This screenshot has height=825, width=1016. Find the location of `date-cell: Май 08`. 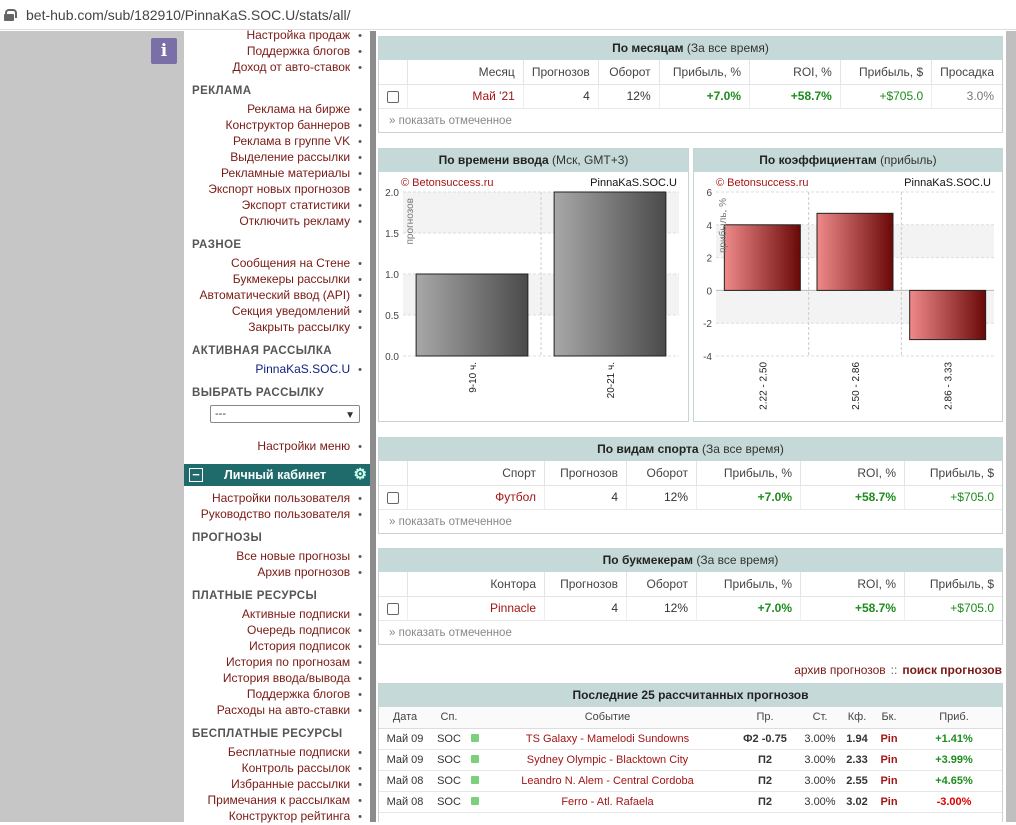

date-cell: Май 08 is located at coordinates (405, 802).